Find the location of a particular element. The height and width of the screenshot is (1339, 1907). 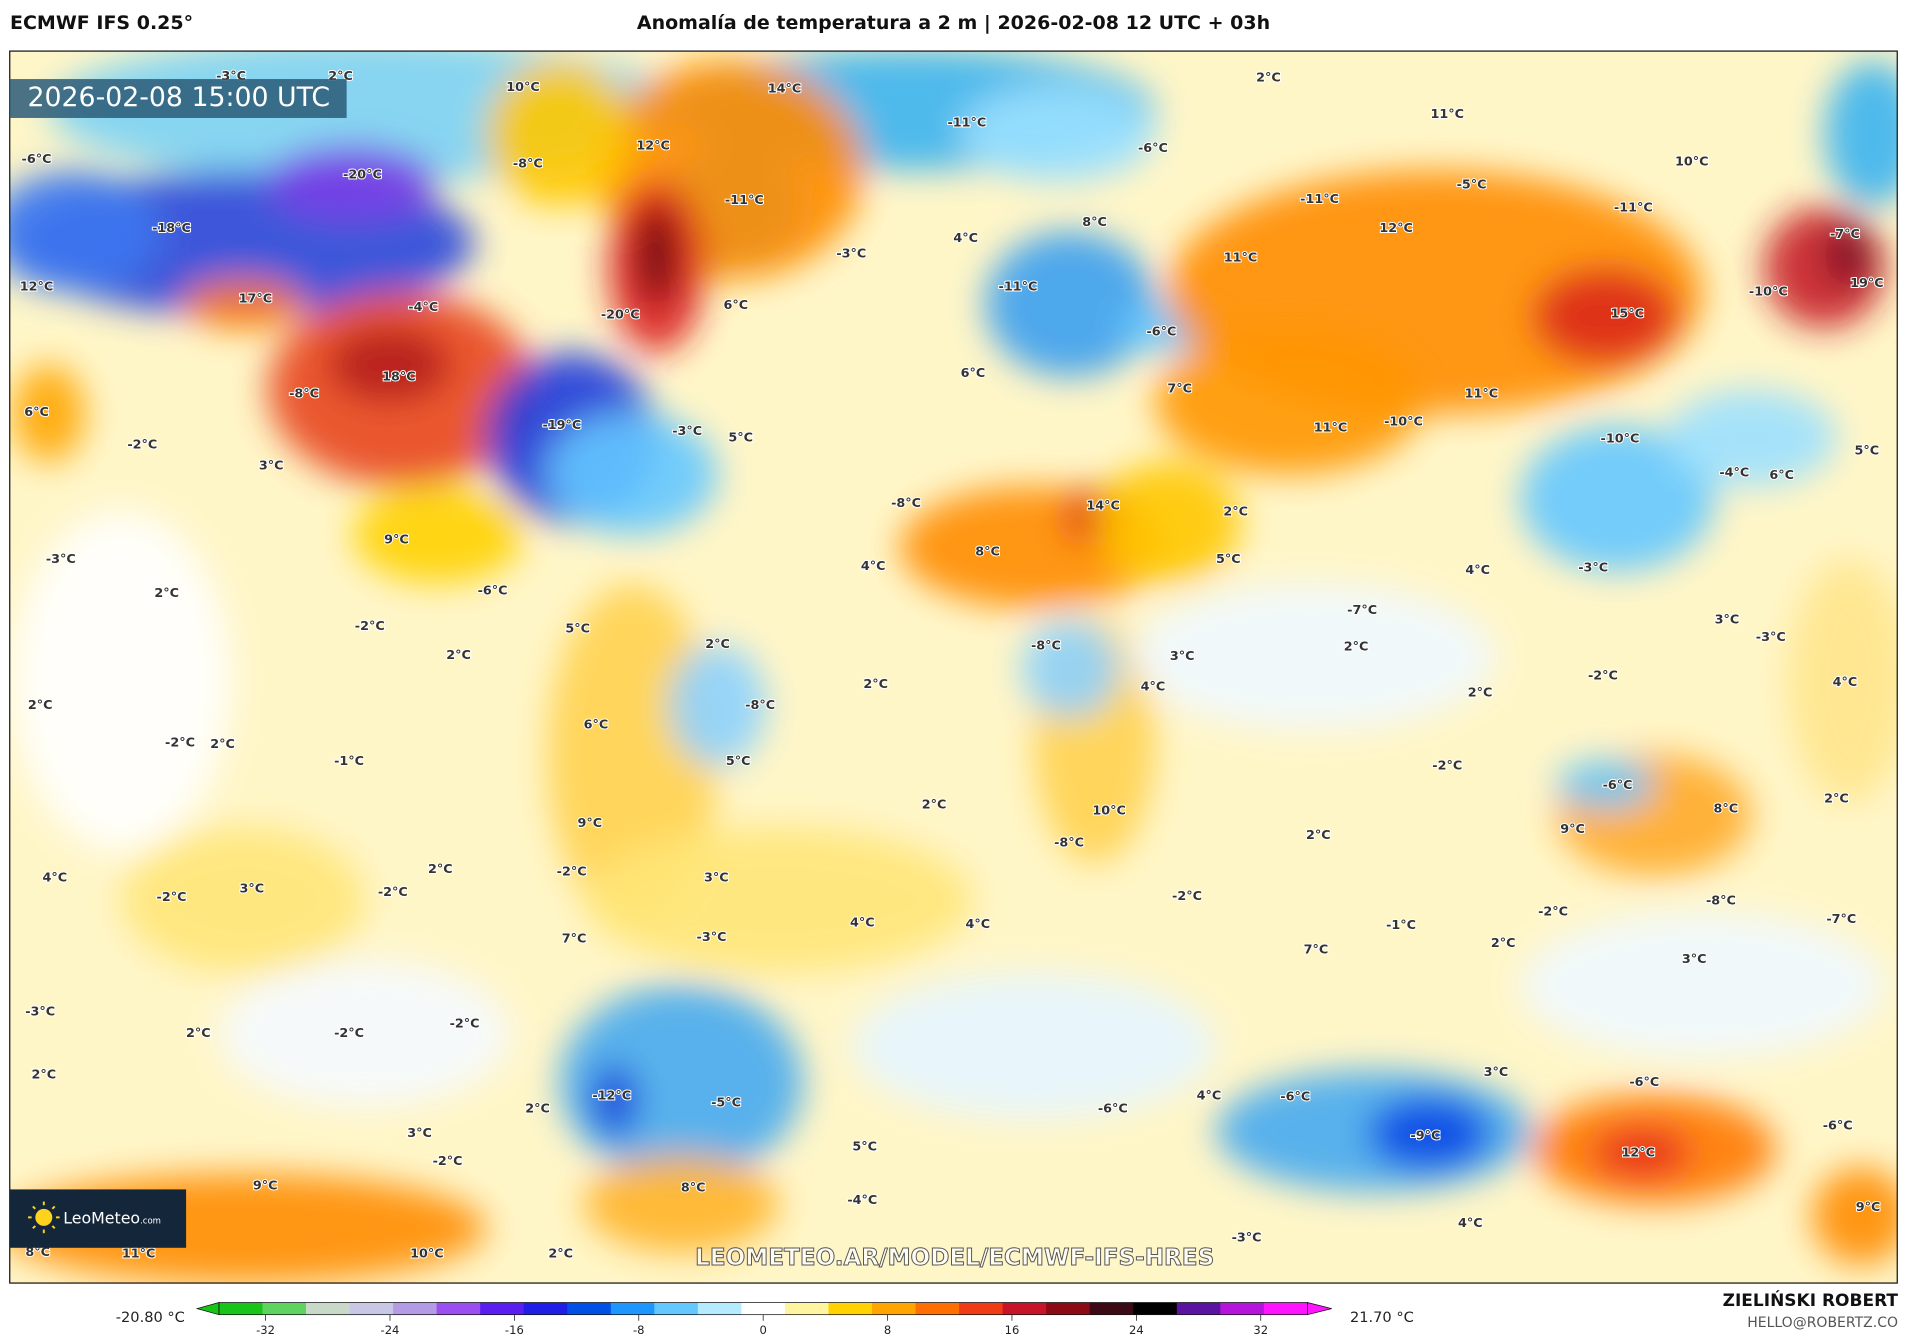

author-email: HELLO@ROBERTZ.CO is located at coordinates (1822, 1323).